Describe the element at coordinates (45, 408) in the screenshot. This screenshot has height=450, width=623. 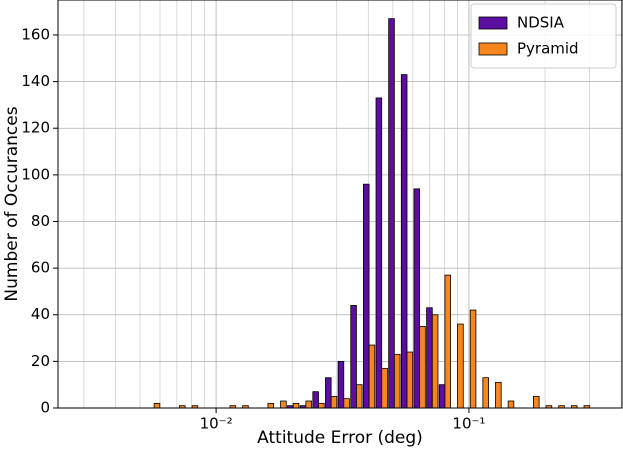
I see `y-tick-label: 0` at that location.